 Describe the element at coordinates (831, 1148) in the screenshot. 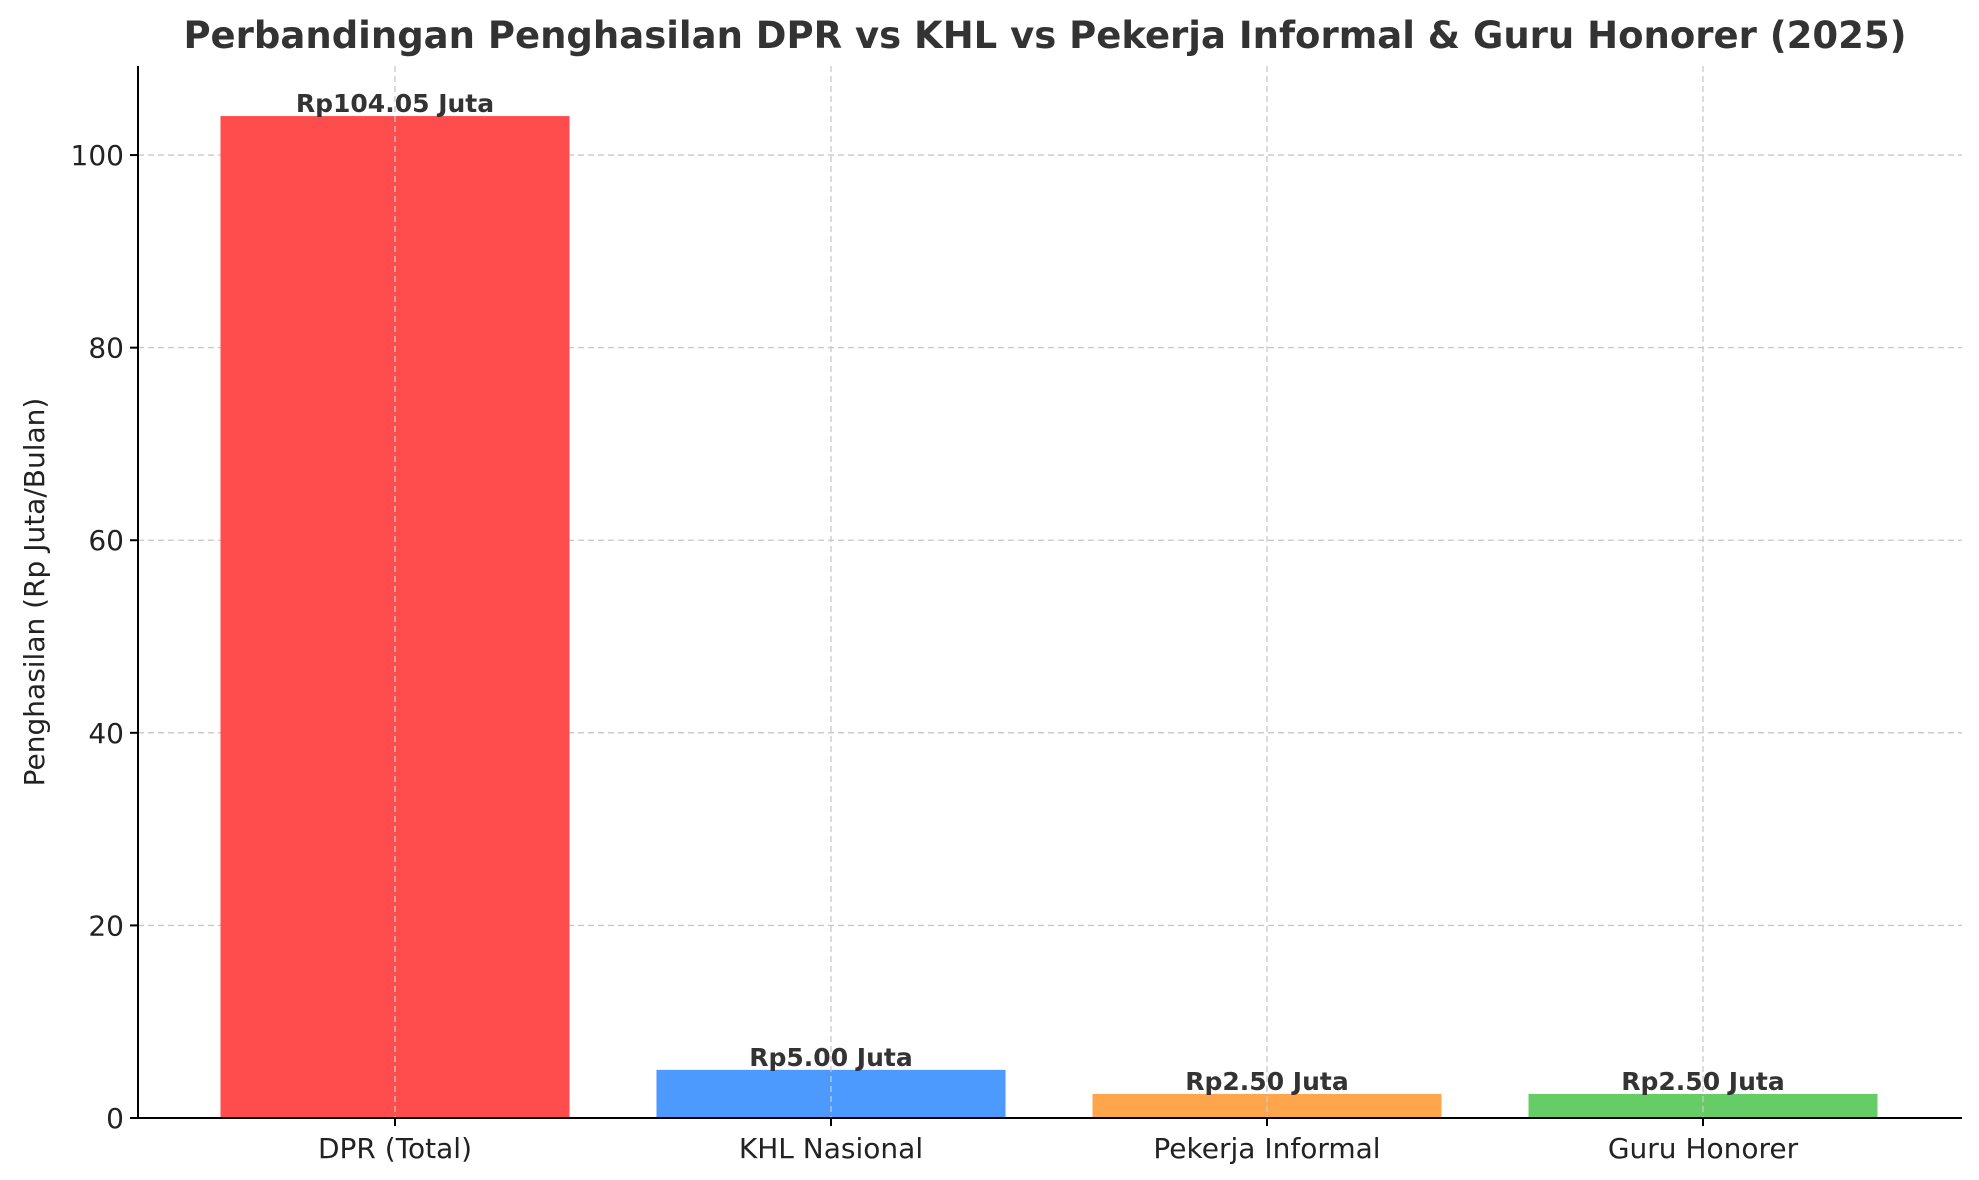

I see `x-tick-label: KHL Nasional` at that location.